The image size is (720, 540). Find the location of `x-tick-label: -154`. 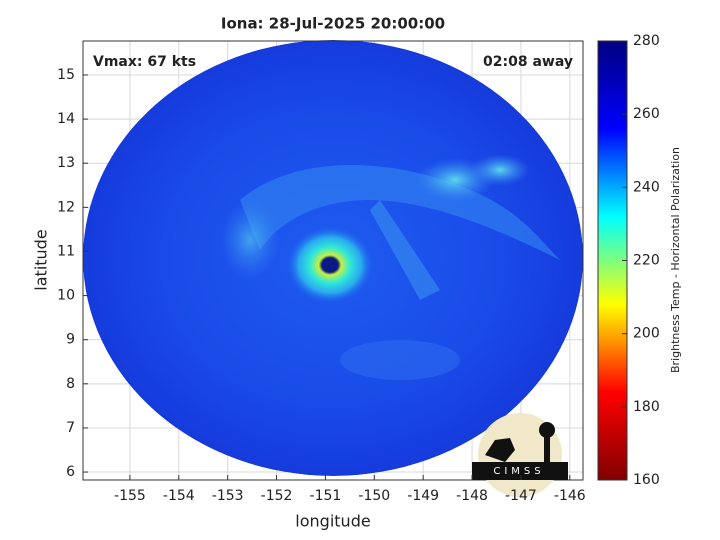

x-tick-label: -154 is located at coordinates (179, 496).